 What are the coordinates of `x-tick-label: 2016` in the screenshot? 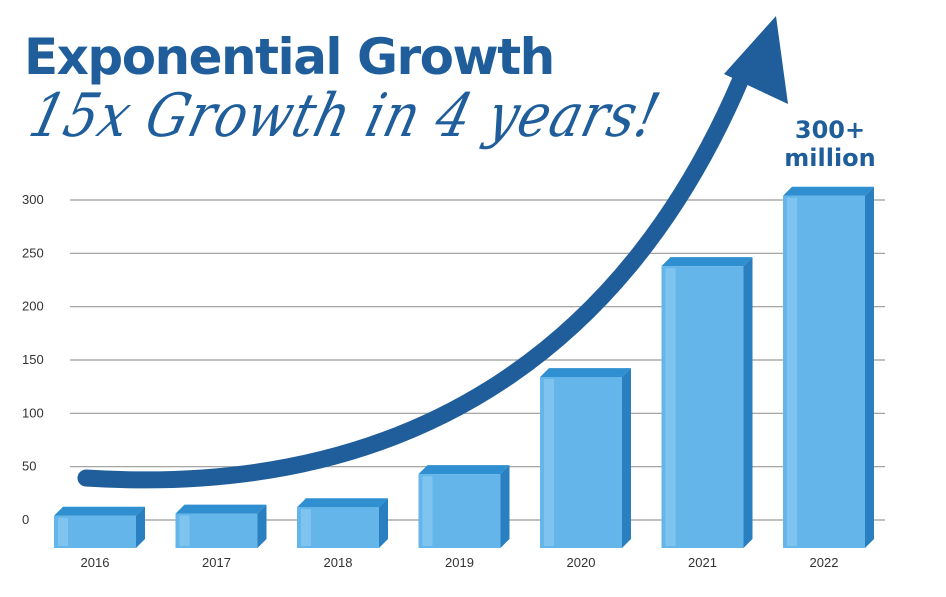 It's located at (95, 562).